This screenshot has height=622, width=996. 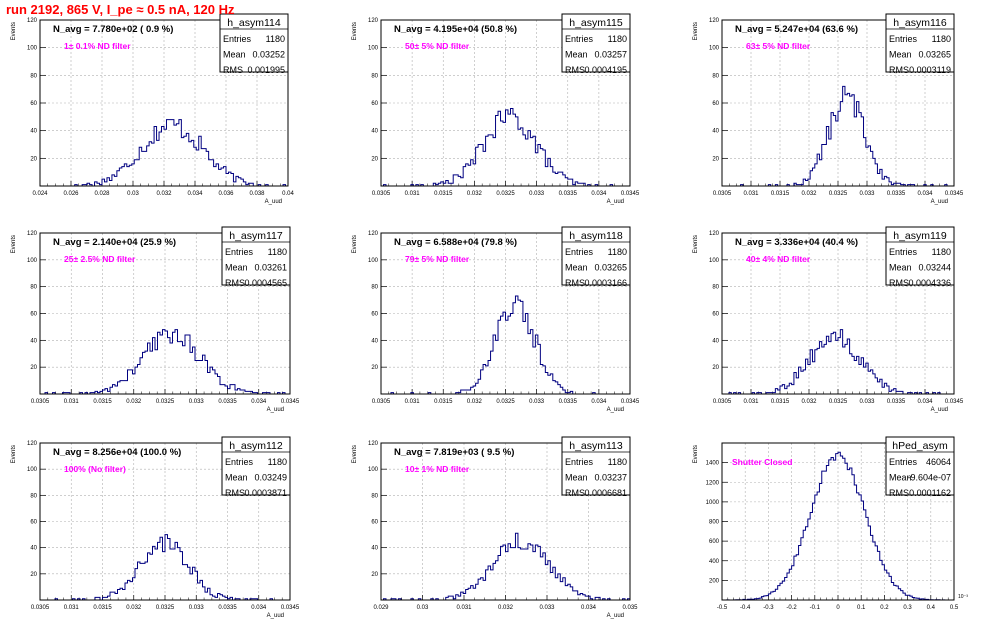 What do you see at coordinates (102, 194) in the screenshot?
I see `x-tick-label: 0.028` at bounding box center [102, 194].